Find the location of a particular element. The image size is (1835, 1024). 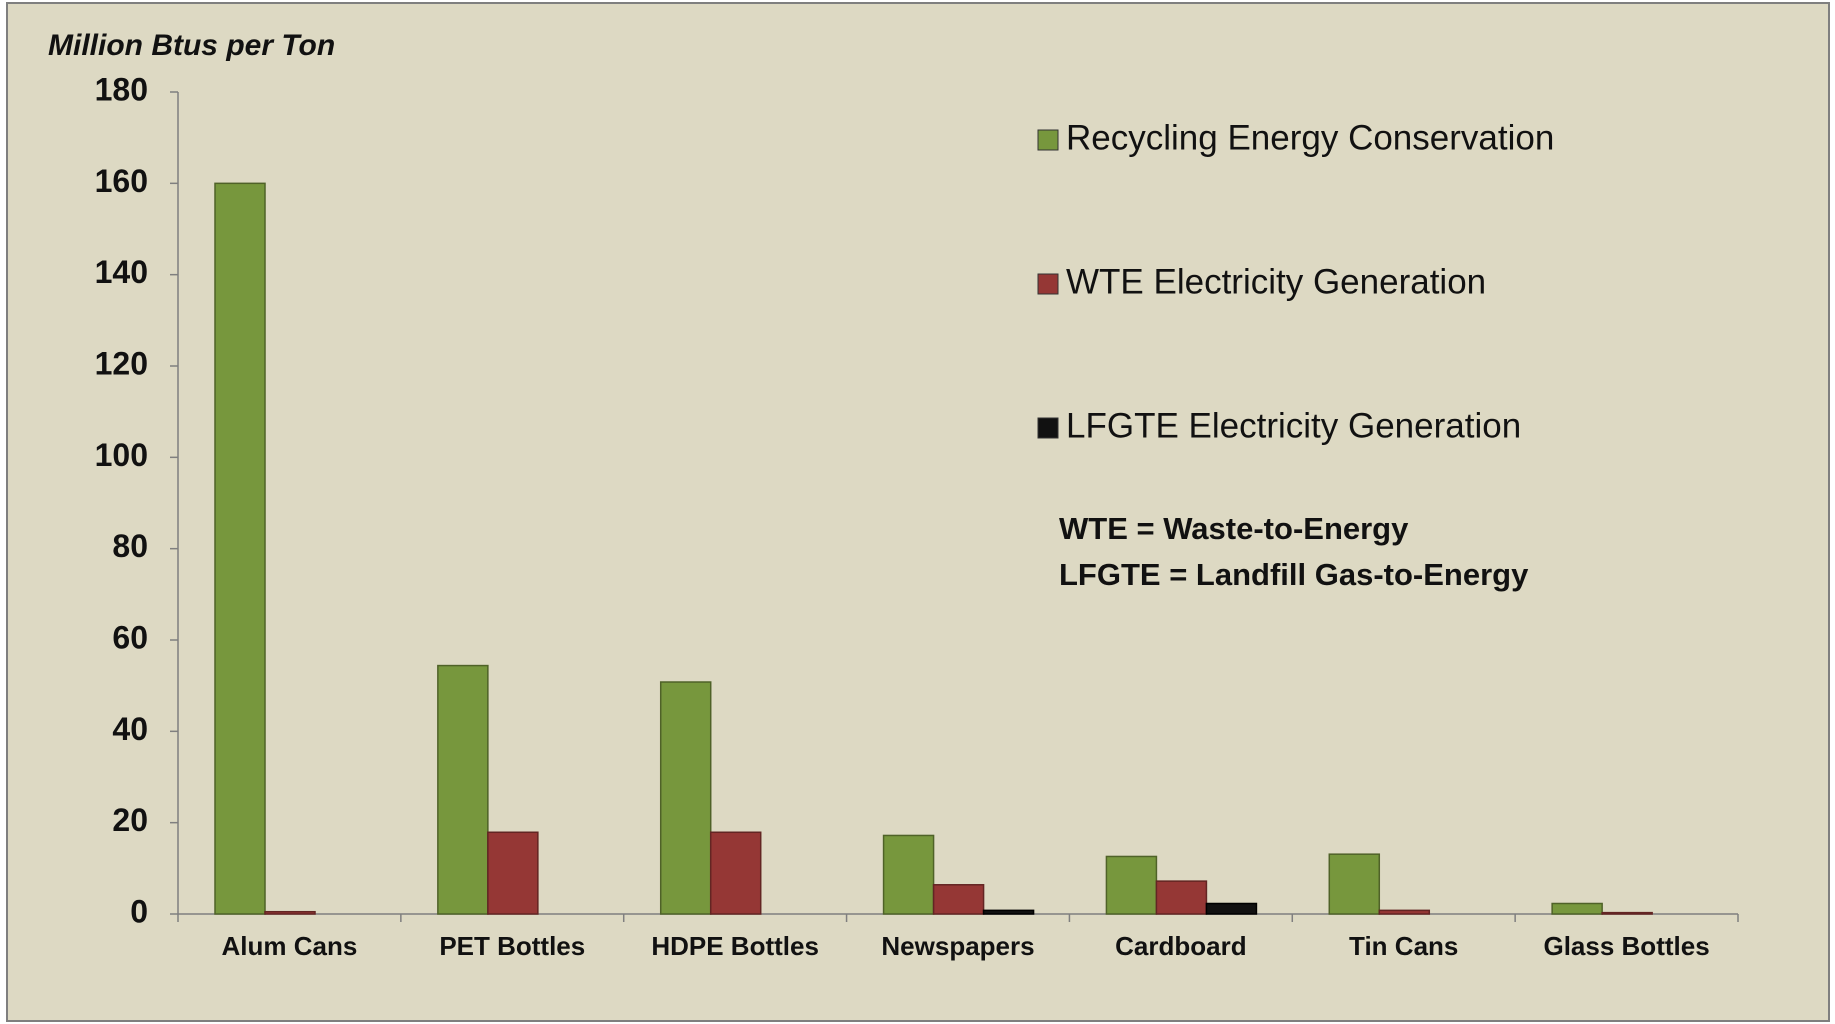

legend-label: Recycling Energy Conservation is located at coordinates (1310, 137).